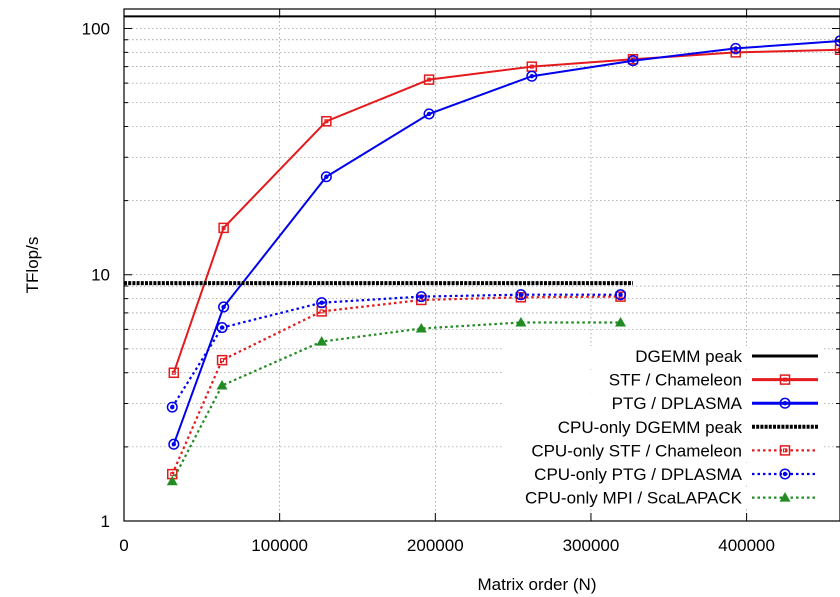 The height and width of the screenshot is (597, 840). I want to click on legend-item: DGEMM peak, so click(662, 357).